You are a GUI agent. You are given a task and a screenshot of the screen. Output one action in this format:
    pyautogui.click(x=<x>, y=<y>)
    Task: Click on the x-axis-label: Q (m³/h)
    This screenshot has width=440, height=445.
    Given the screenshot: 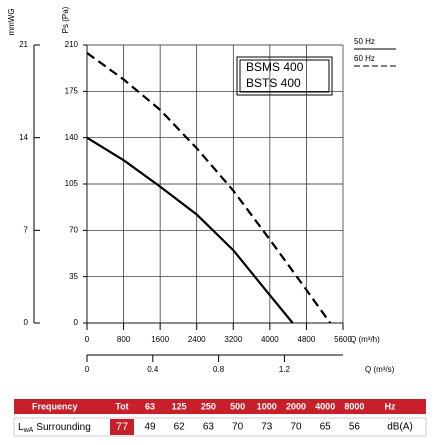 What is the action you would take?
    pyautogui.click(x=365, y=339)
    